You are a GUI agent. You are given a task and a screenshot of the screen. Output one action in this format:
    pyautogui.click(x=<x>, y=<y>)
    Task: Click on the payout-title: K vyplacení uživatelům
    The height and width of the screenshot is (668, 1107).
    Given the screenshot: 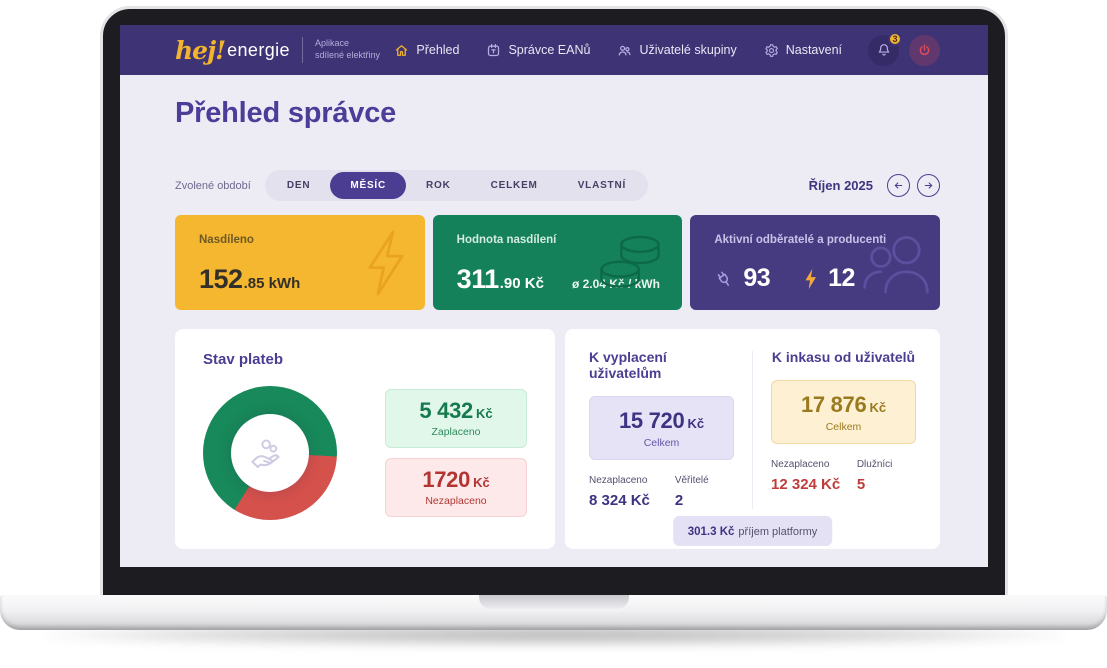 What is the action you would take?
    pyautogui.click(x=628, y=365)
    